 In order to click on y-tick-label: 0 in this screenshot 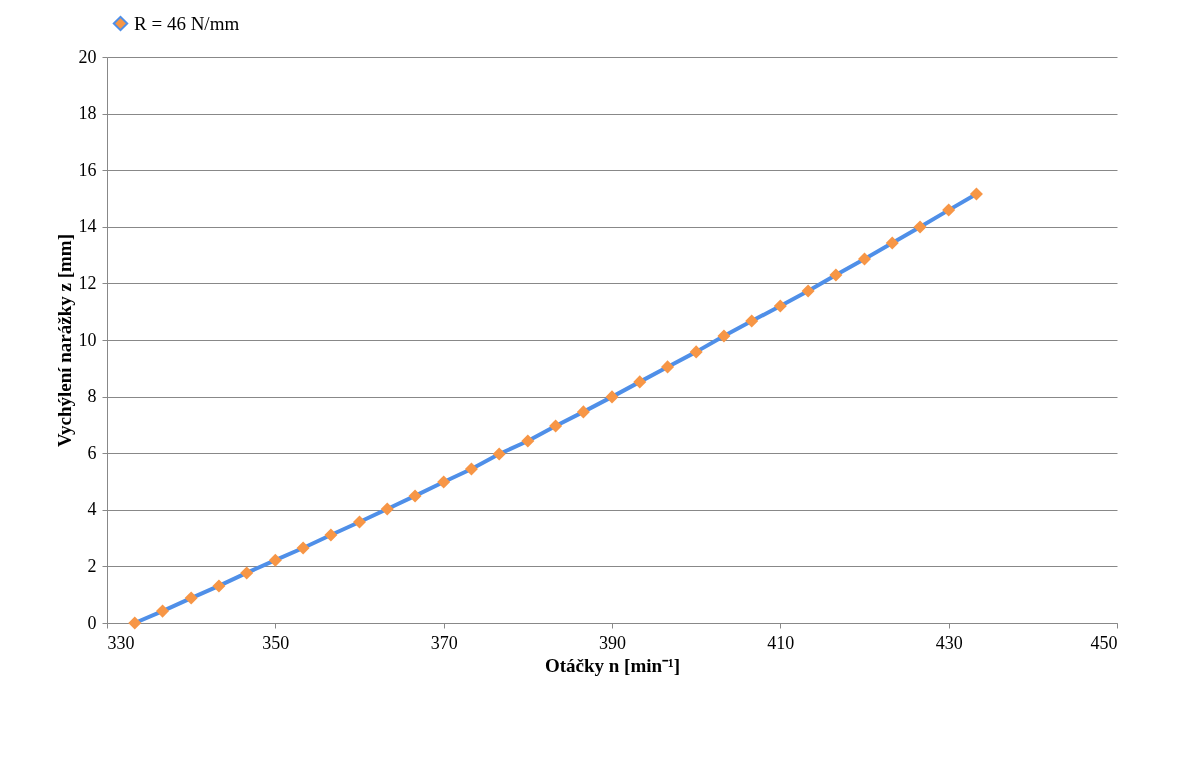, I will do `click(92, 622)`.